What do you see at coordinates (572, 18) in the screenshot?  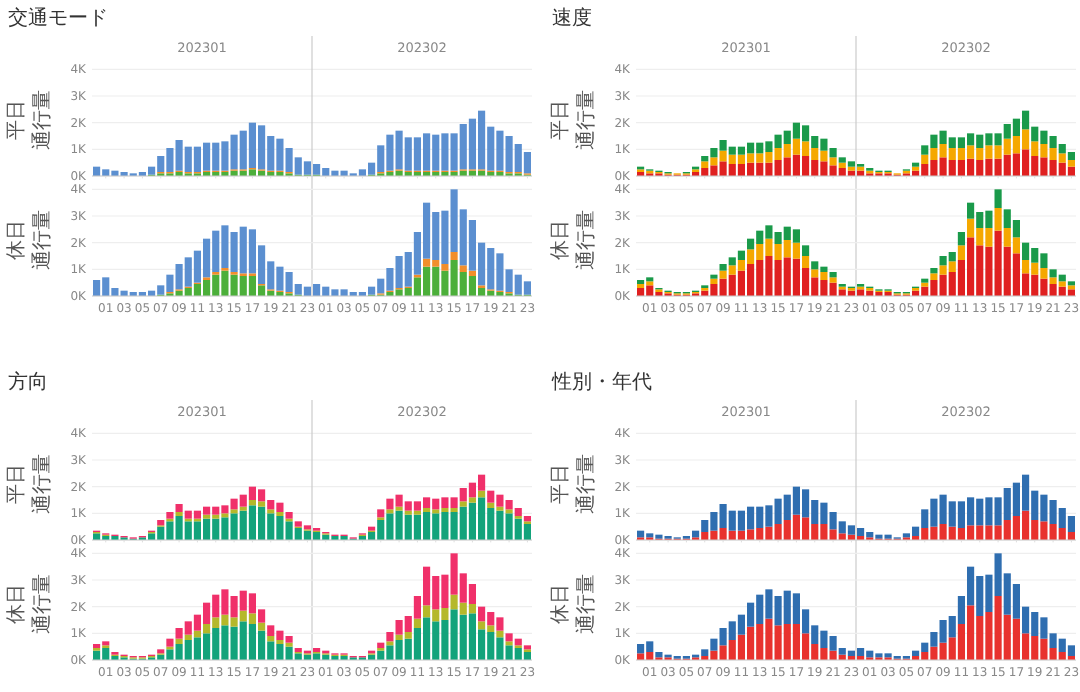 I see `chart-title: 速度` at bounding box center [572, 18].